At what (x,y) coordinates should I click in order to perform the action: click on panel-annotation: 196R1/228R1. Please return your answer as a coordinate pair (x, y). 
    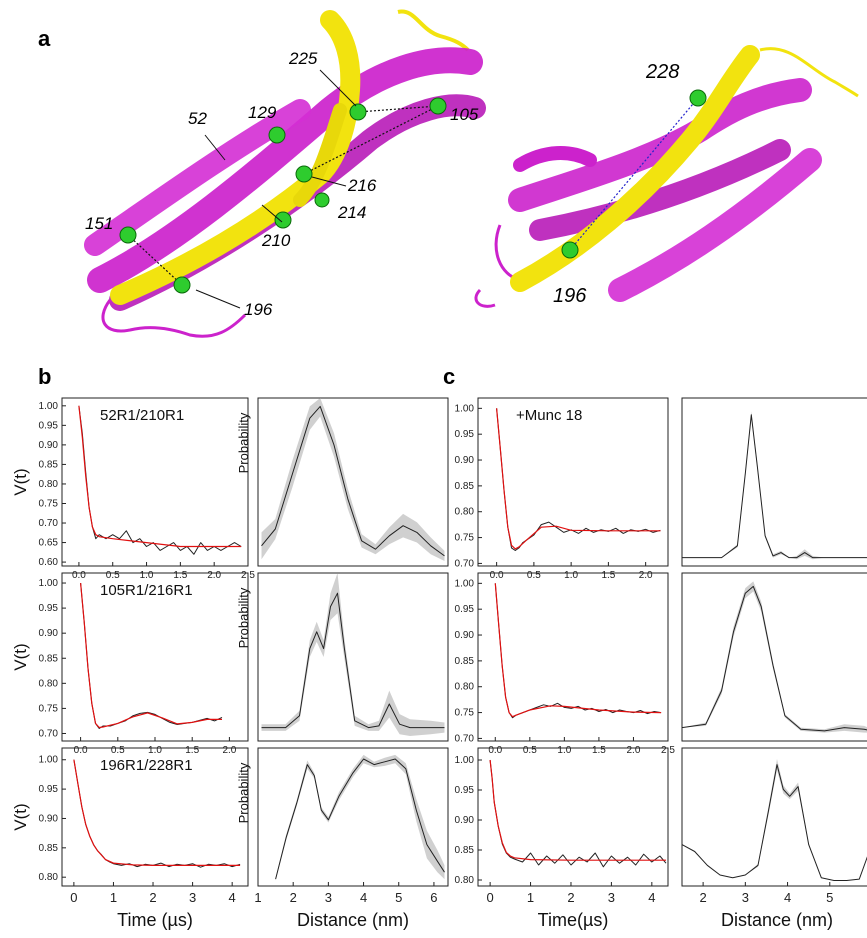
    Looking at the image, I should click on (146, 765).